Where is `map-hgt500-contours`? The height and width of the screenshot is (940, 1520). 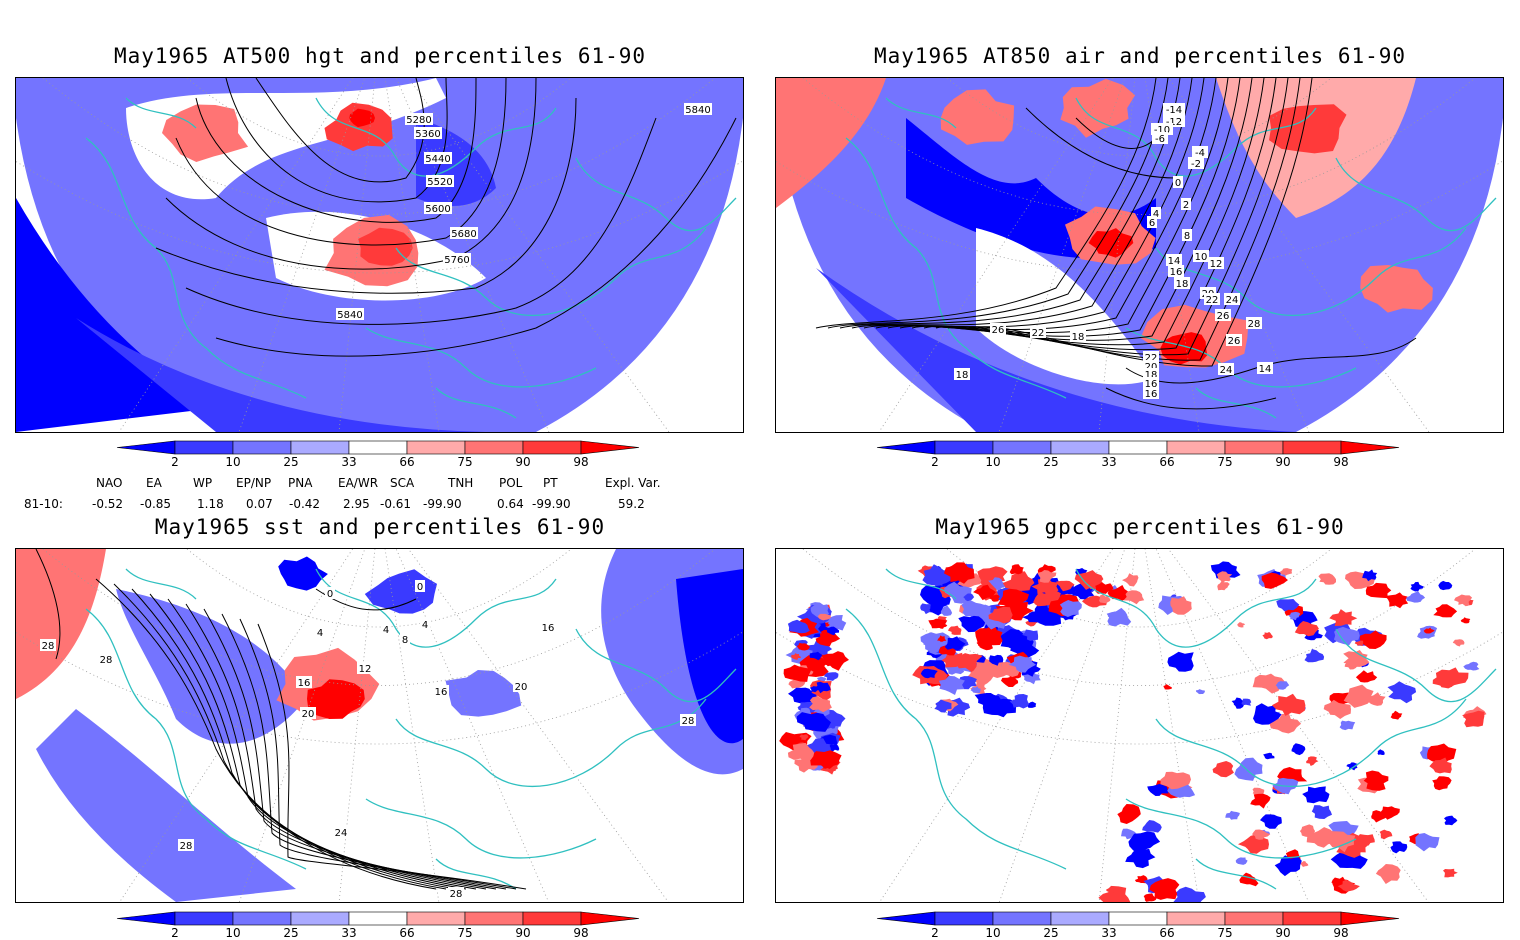
map-hgt500-contours is located at coordinates (446, 217).